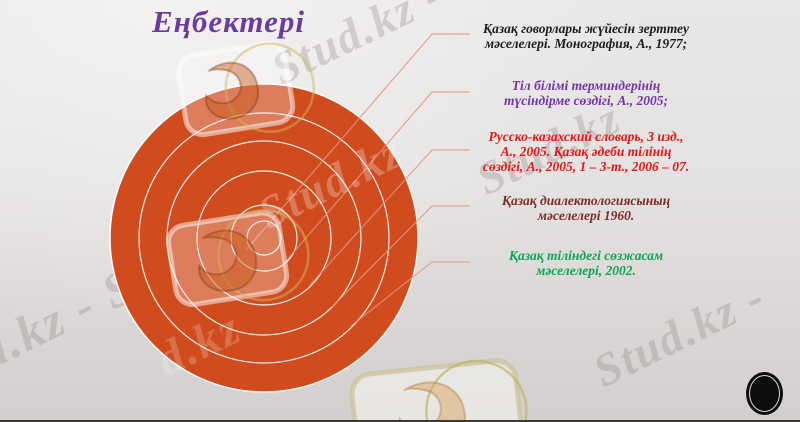 The height and width of the screenshot is (422, 800). I want to click on work-item-line: Қазақ диалектологиясының, so click(586, 200).